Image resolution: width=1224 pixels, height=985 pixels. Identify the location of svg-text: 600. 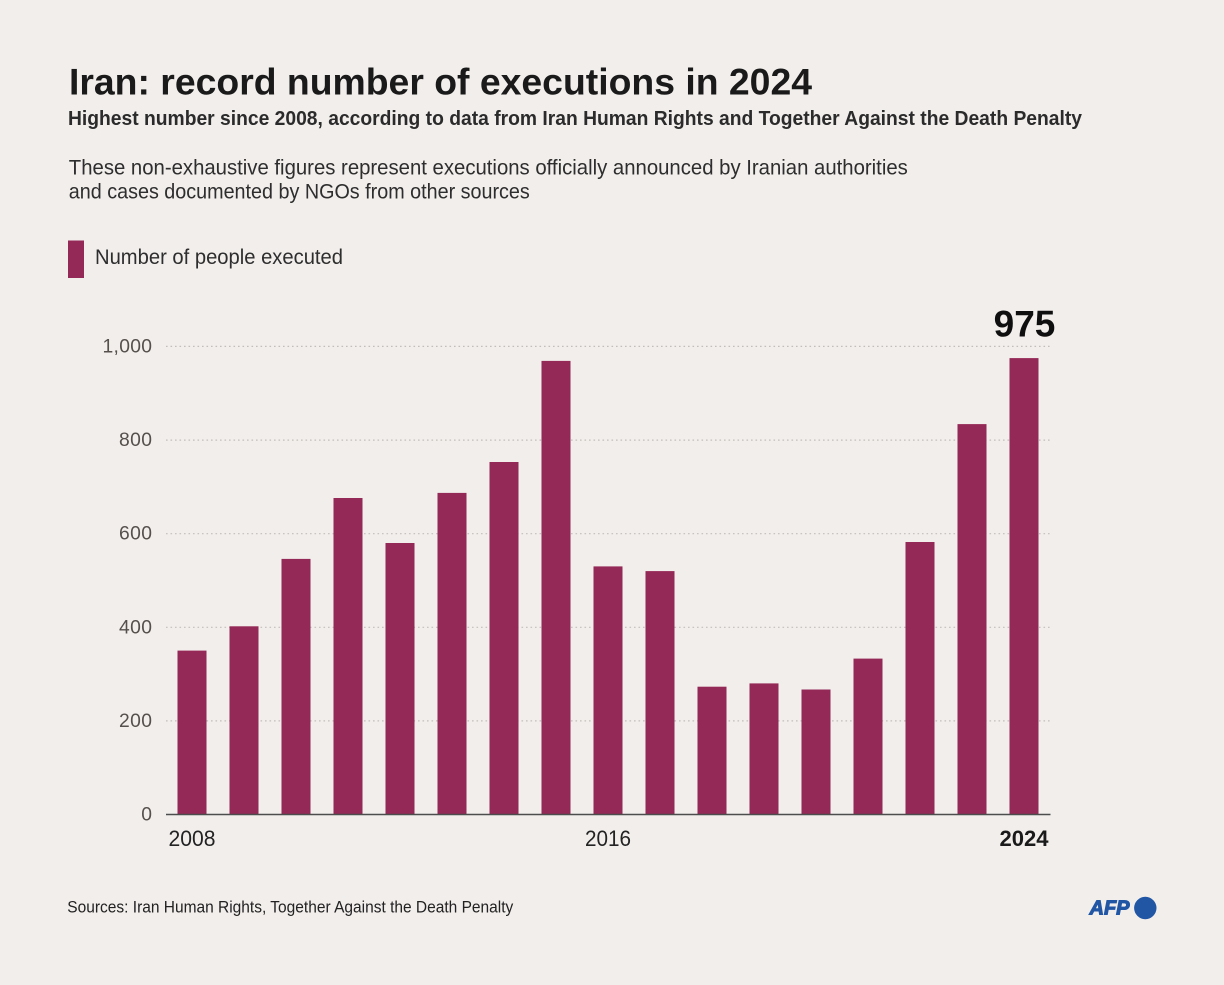
(135, 534).